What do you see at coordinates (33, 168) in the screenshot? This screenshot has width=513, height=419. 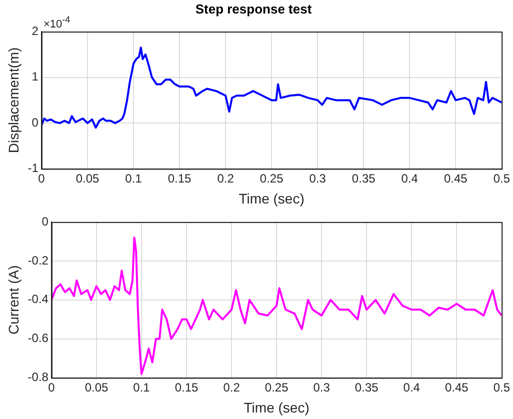 I see `y-tick-label: -1` at bounding box center [33, 168].